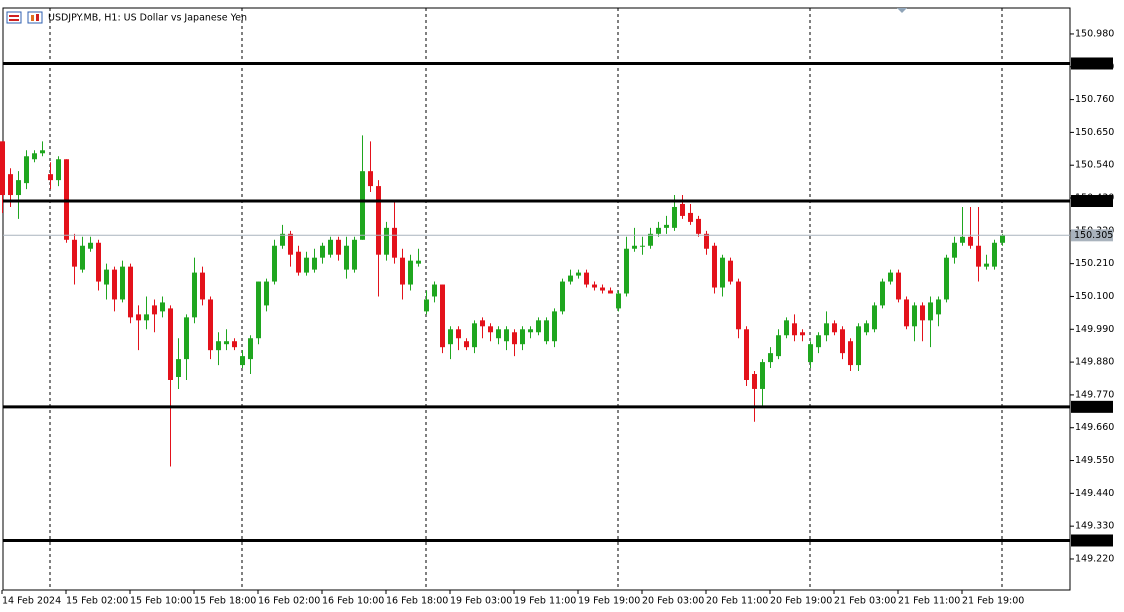  What do you see at coordinates (929, 601) in the screenshot?
I see `x-tick-label: 21 Feb 11:00` at bounding box center [929, 601].